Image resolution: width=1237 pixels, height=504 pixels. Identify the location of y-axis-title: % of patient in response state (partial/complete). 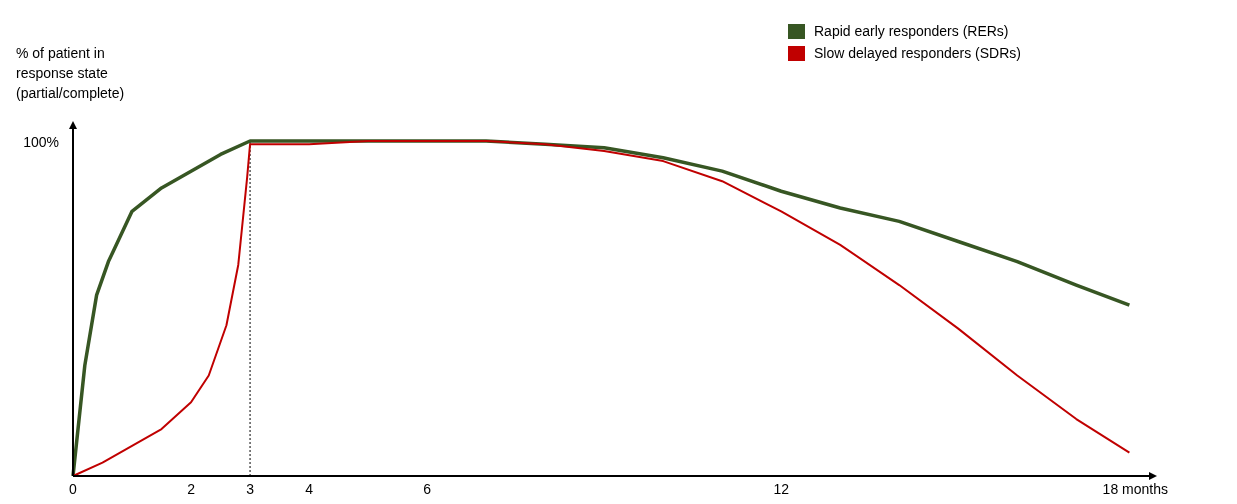
(70, 73).